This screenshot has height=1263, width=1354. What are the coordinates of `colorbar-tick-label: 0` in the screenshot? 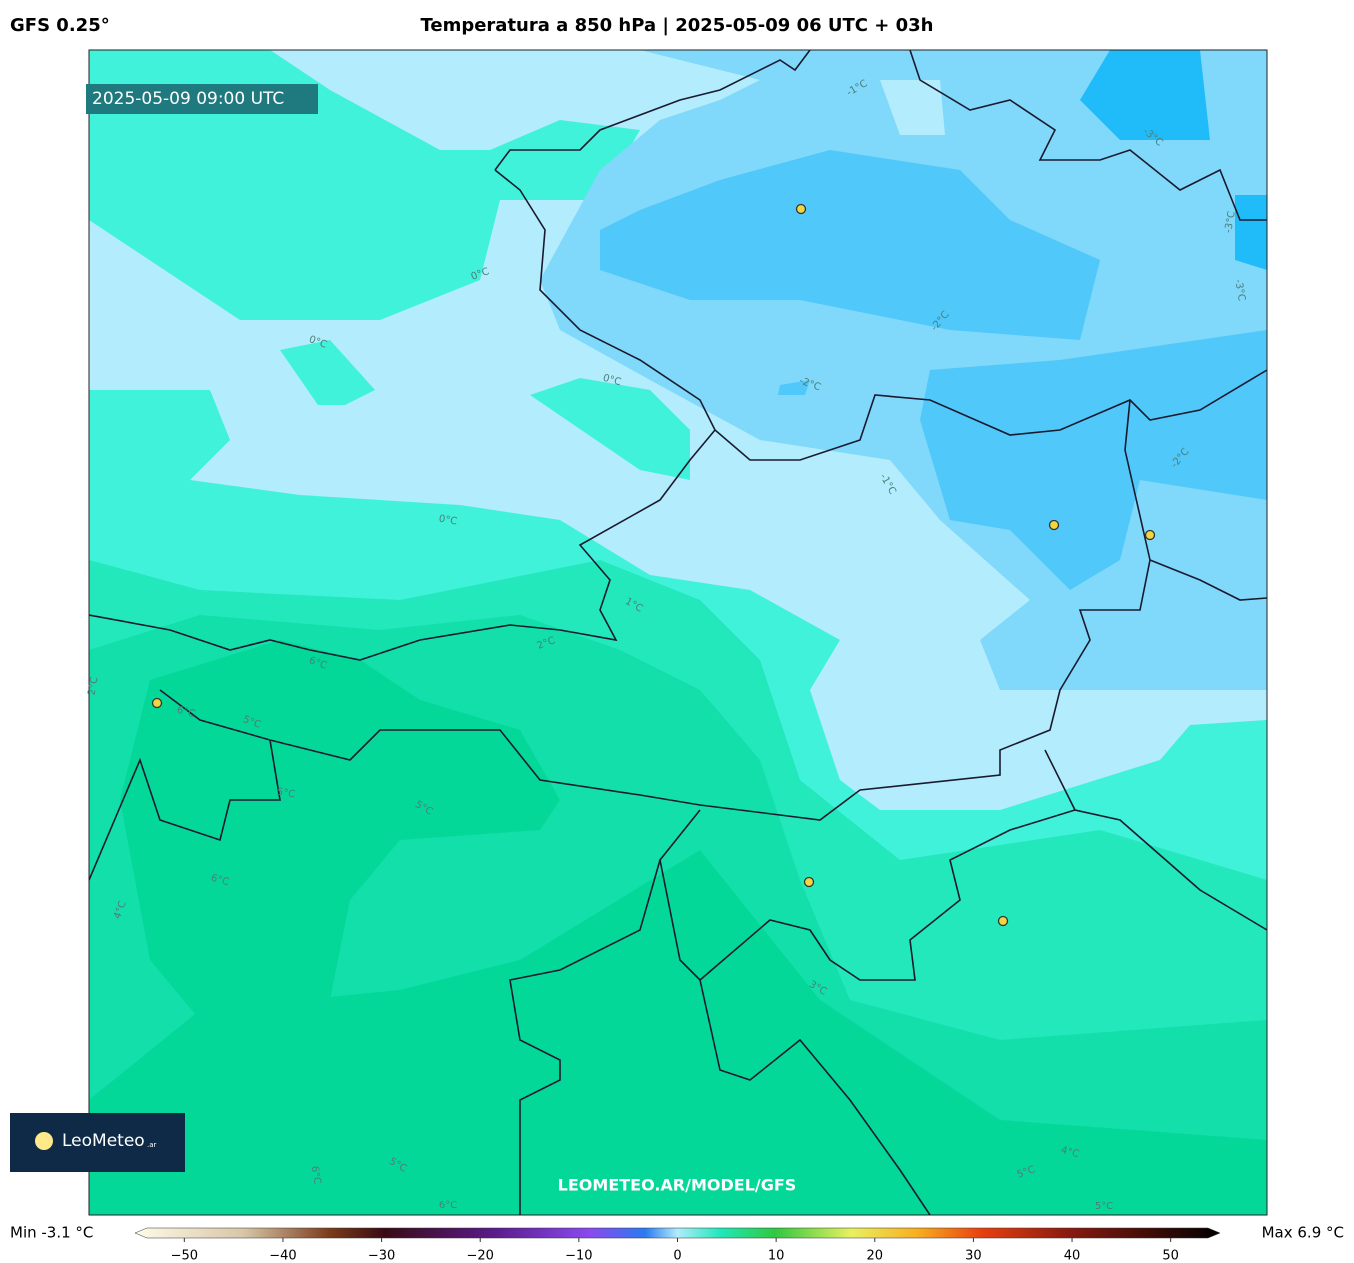 It's located at (677, 1256).